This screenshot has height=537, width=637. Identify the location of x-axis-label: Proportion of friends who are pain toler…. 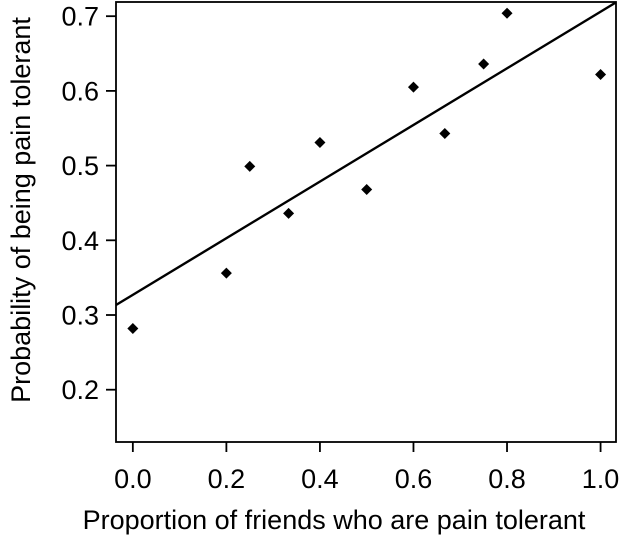
(334, 520).